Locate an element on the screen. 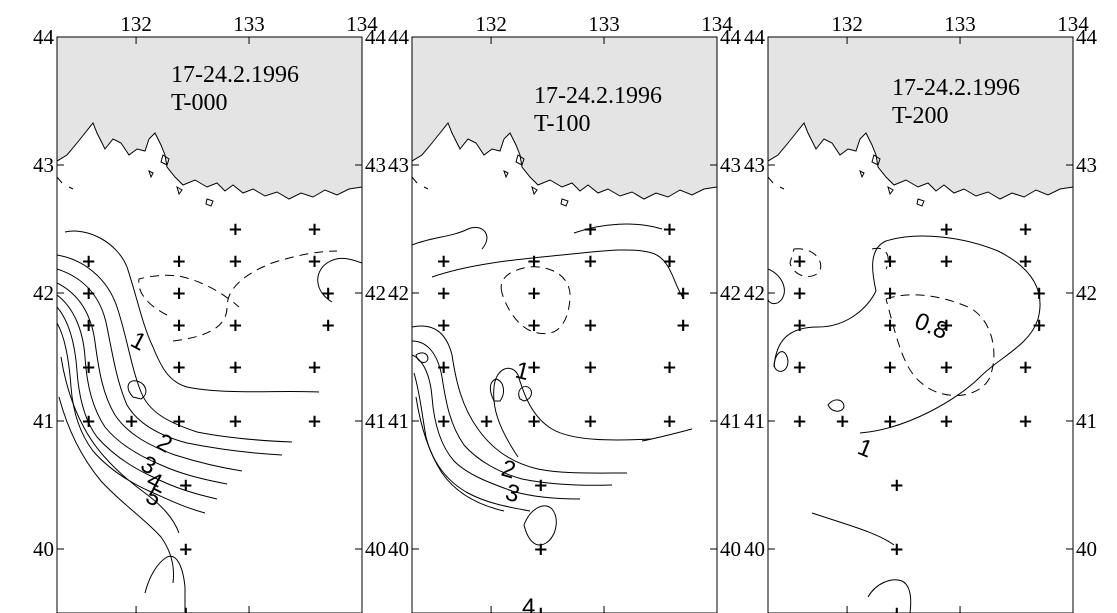 The height and width of the screenshot is (613, 1117). lat-tick-label: 44 is located at coordinates (44, 37).